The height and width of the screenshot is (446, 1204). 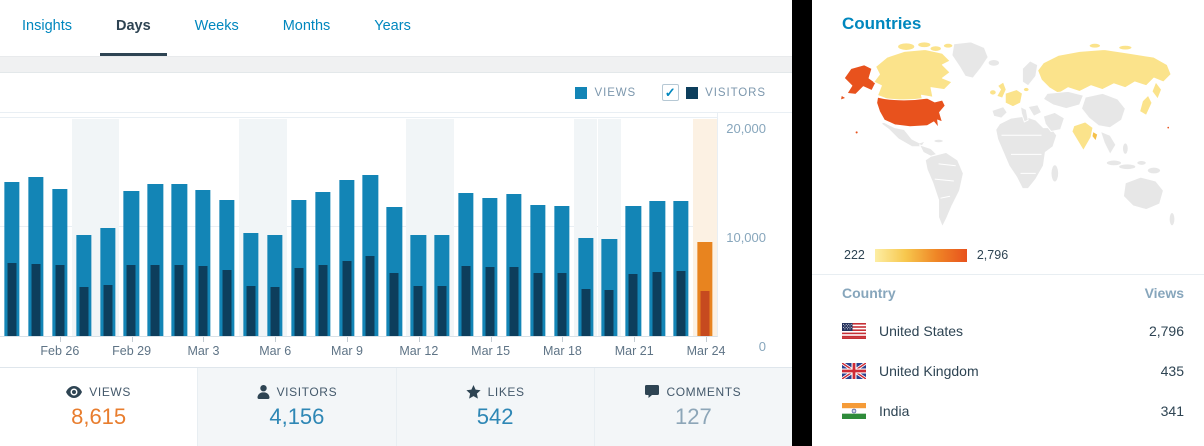 What do you see at coordinates (704, 391) in the screenshot?
I see `summary-label-text: COMMENTS` at bounding box center [704, 391].